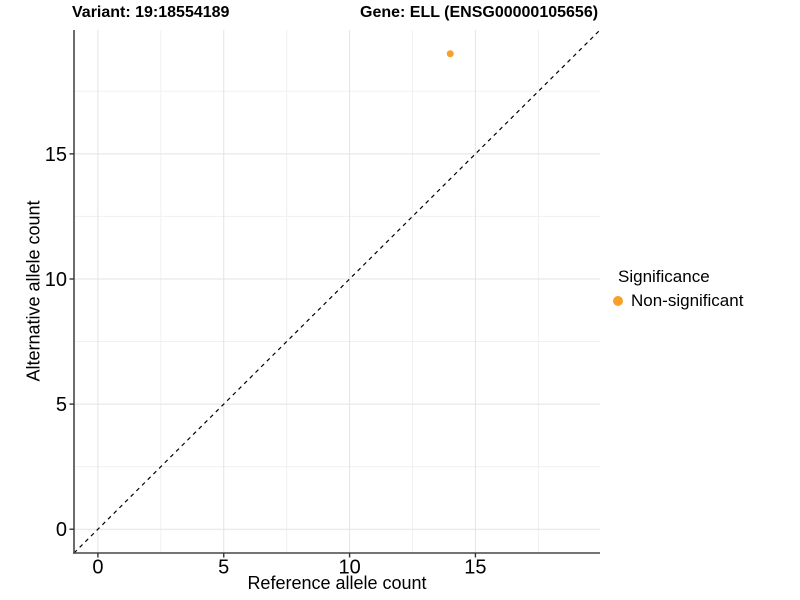 The height and width of the screenshot is (600, 800). Describe the element at coordinates (33, 291) in the screenshot. I see `y-axis-label: Alternative allele count` at that location.